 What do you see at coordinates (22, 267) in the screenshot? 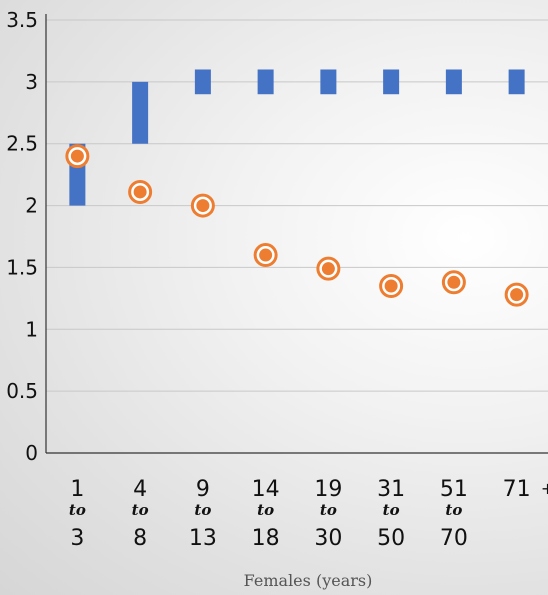
I see `y-tick-label: 1.5` at bounding box center [22, 267].